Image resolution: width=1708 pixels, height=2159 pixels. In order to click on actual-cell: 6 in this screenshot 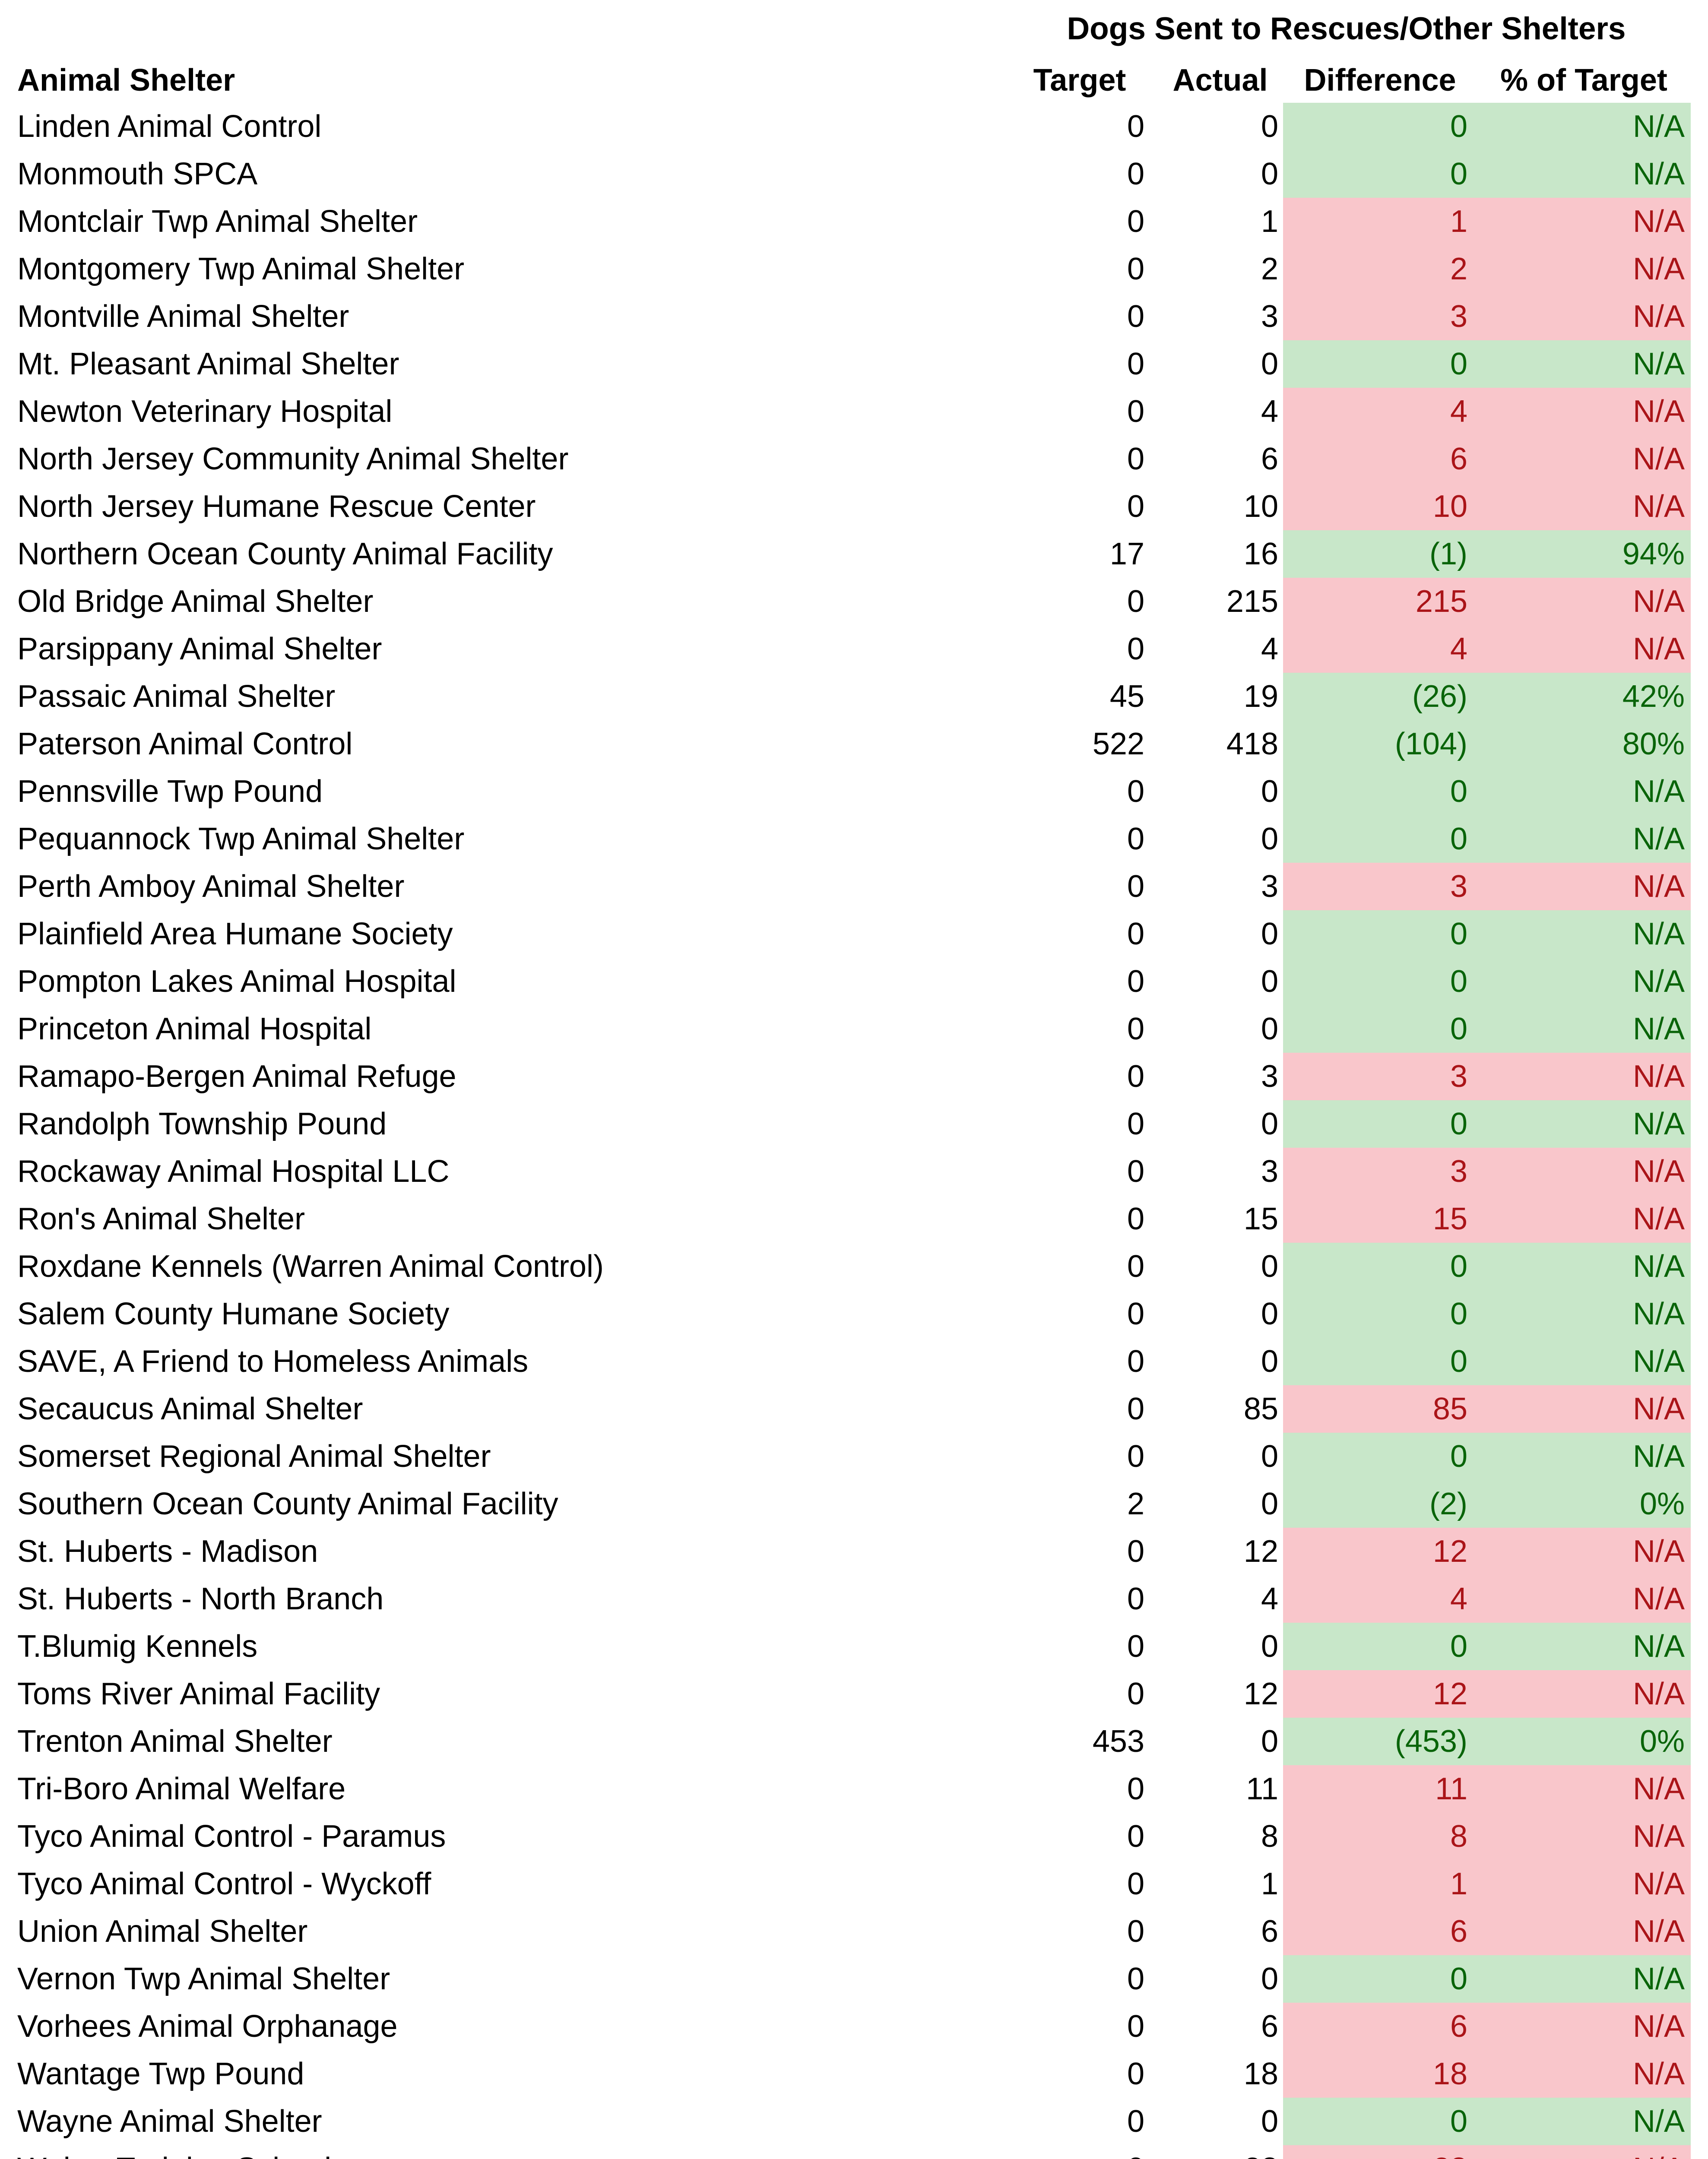, I will do `click(1269, 459)`.